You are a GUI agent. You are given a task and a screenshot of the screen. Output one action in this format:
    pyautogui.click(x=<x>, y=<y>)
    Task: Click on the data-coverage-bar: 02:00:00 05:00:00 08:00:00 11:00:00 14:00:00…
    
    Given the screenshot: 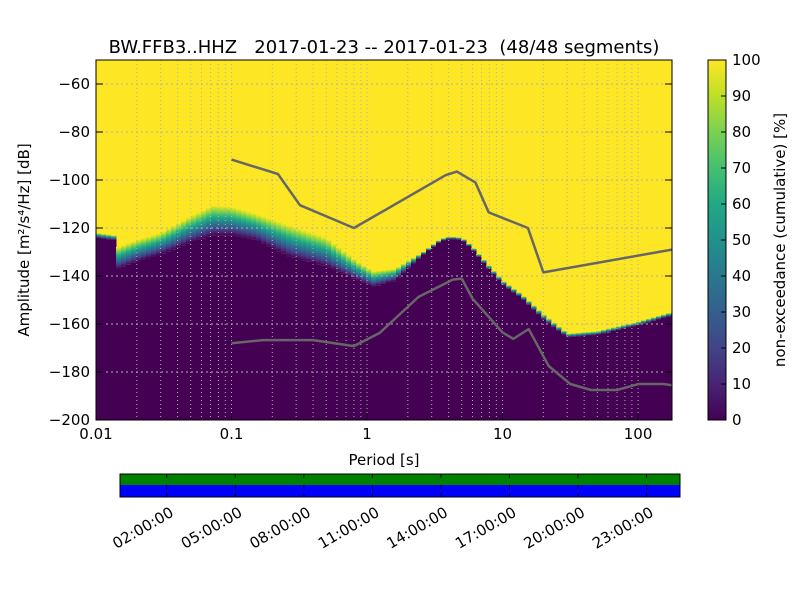 What is the action you would take?
    pyautogui.click(x=395, y=513)
    